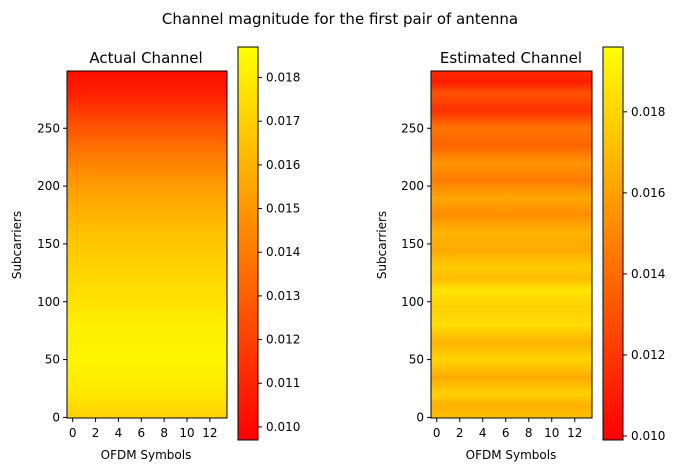  I want to click on actual-channel-colorbar, so click(248, 243).